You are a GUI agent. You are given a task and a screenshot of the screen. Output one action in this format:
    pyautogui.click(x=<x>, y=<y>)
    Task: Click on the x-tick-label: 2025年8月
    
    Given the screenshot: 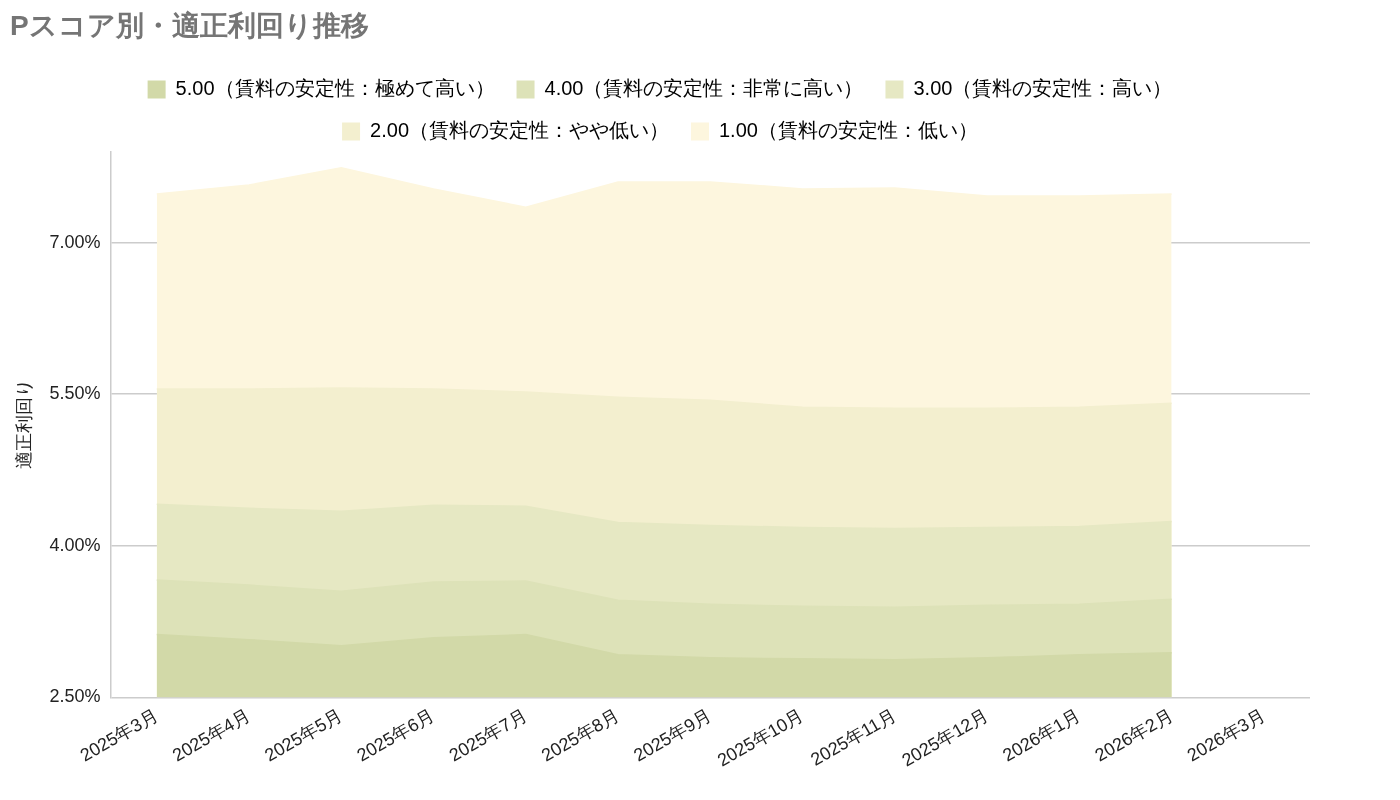 What is the action you would take?
    pyautogui.click(x=580, y=735)
    